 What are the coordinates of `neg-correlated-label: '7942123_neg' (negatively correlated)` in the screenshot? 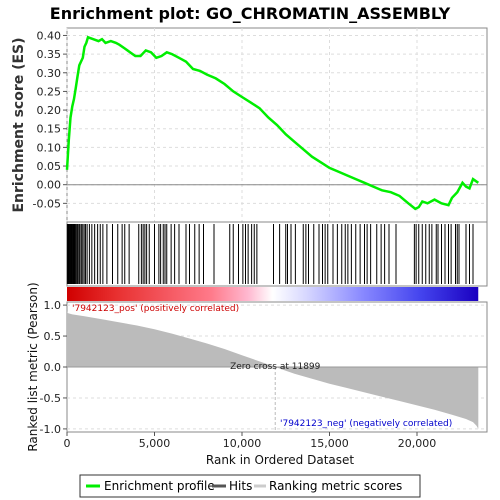 It's located at (366, 424).